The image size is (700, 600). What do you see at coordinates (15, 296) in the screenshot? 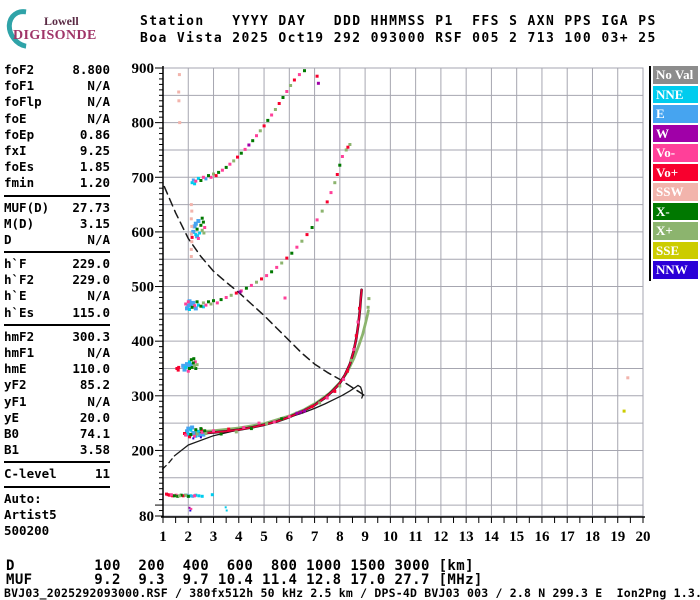
I see `param-label: h`E` at bounding box center [15, 296].